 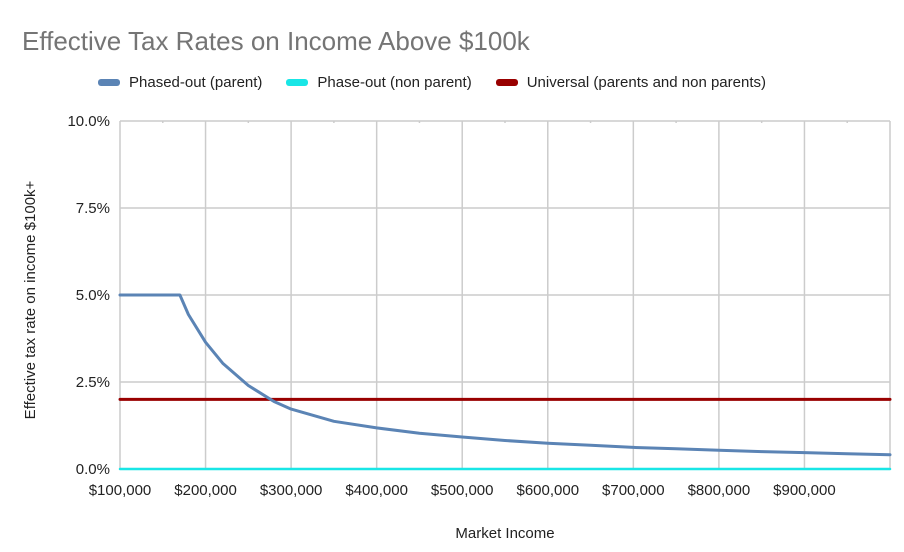 I want to click on legend-item-universal: Universal (parents and non parents), so click(x=630, y=82).